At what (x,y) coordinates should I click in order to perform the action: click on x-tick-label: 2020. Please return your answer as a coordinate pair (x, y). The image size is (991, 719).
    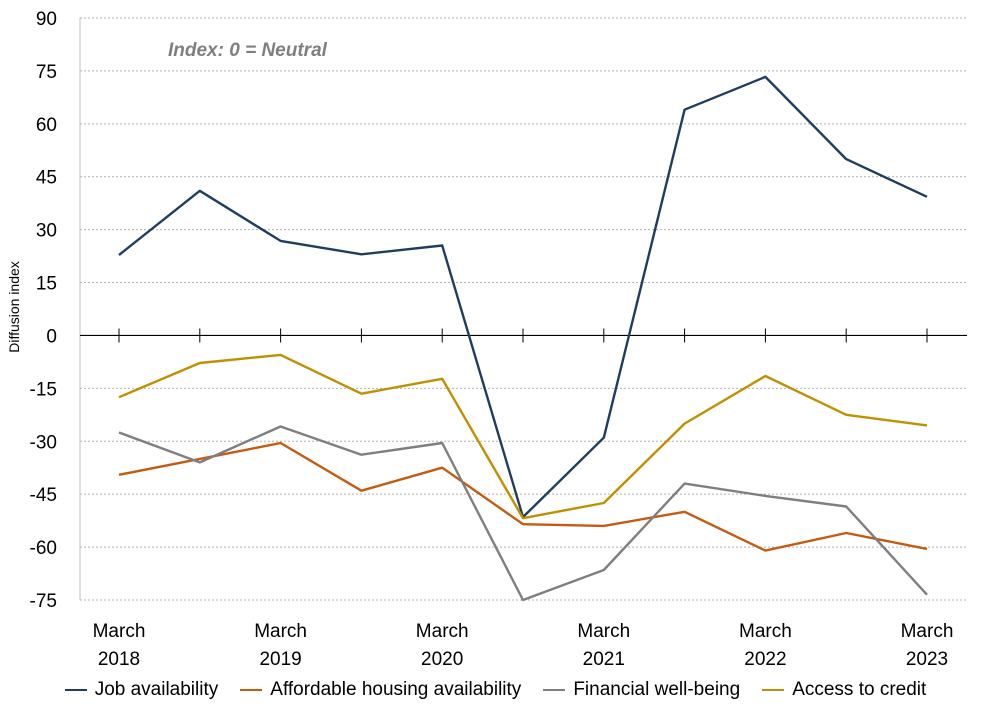
    Looking at the image, I should click on (442, 659).